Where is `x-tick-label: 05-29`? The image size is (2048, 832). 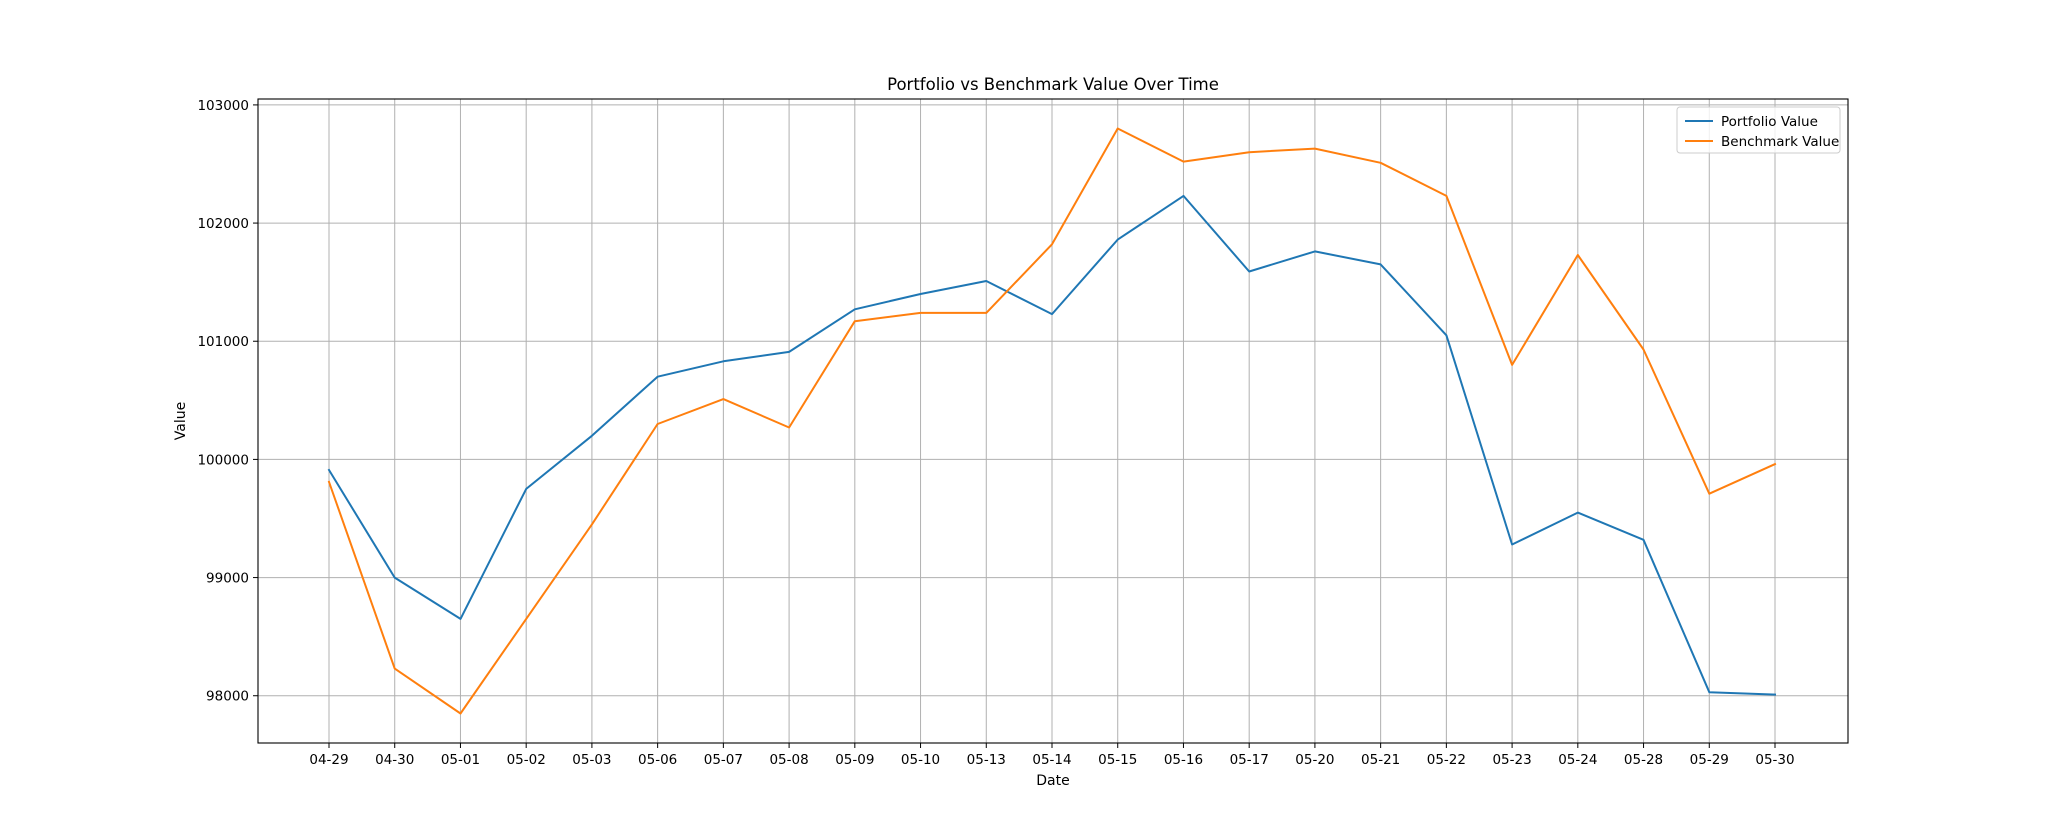 x-tick-label: 05-29 is located at coordinates (1709, 760).